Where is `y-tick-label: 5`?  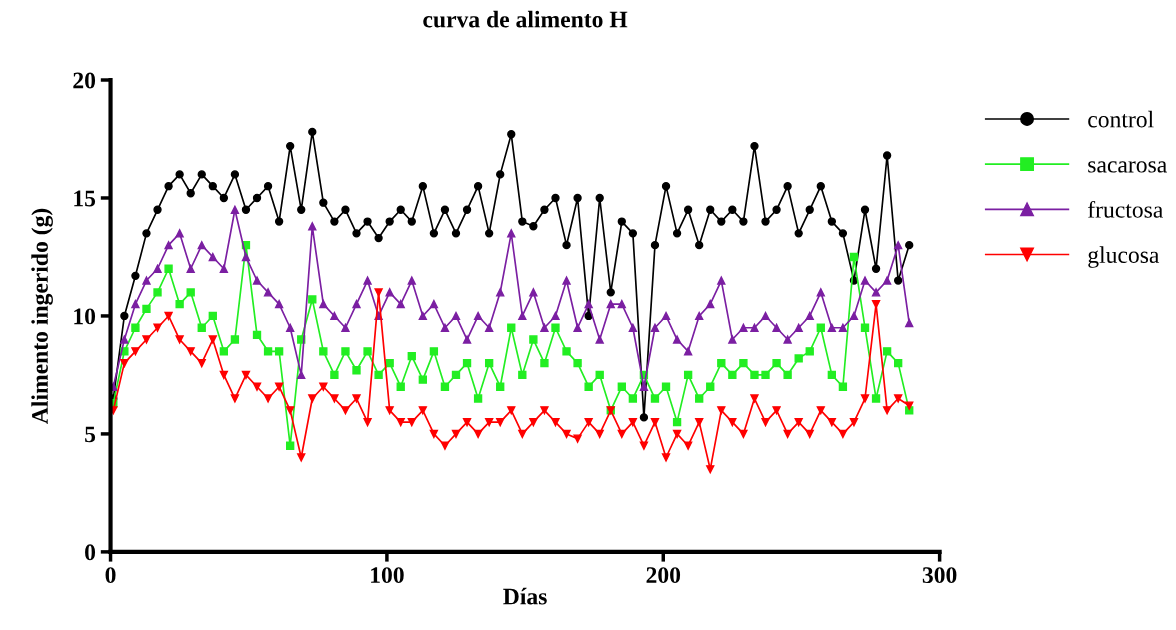
y-tick-label: 5 is located at coordinates (90, 434).